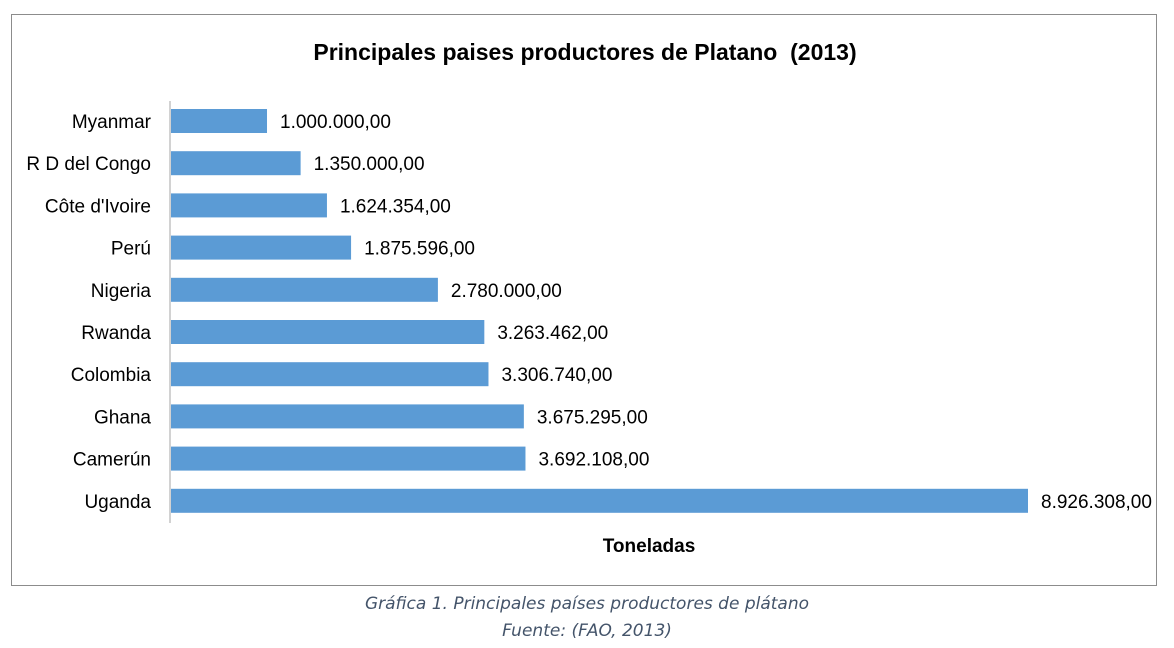 This screenshot has height=648, width=1174. I want to click on category-label: Rwanda, so click(116, 333).